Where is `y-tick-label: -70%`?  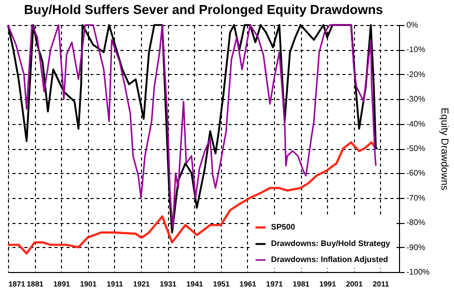 y-tick-label: -70% is located at coordinates (416, 197).